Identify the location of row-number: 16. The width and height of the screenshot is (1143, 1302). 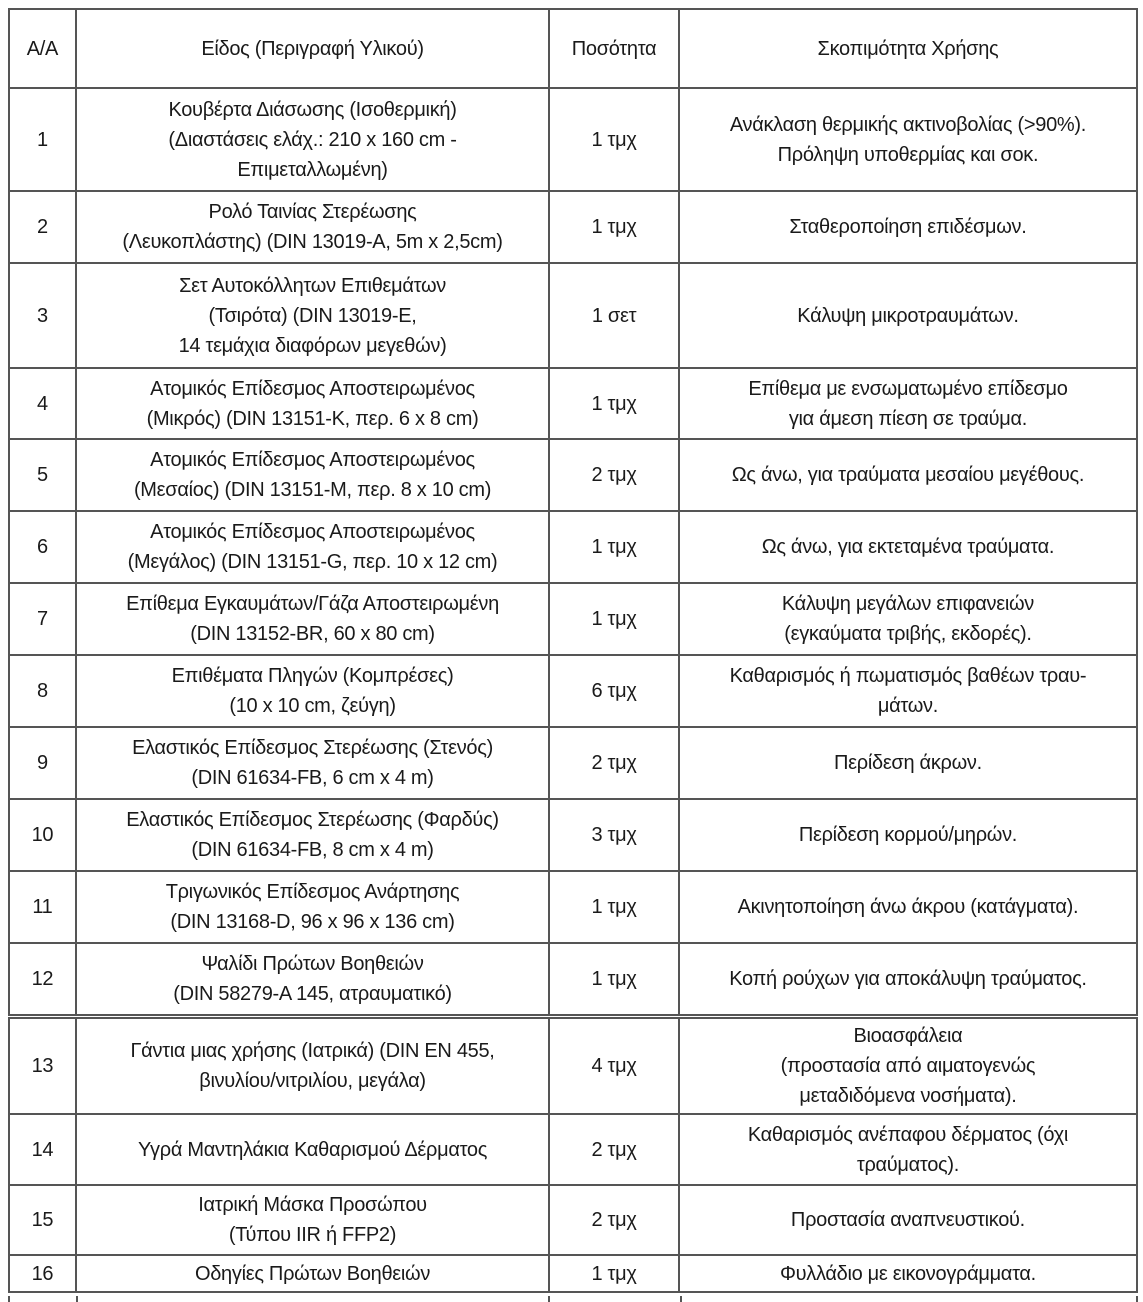
(42, 1273).